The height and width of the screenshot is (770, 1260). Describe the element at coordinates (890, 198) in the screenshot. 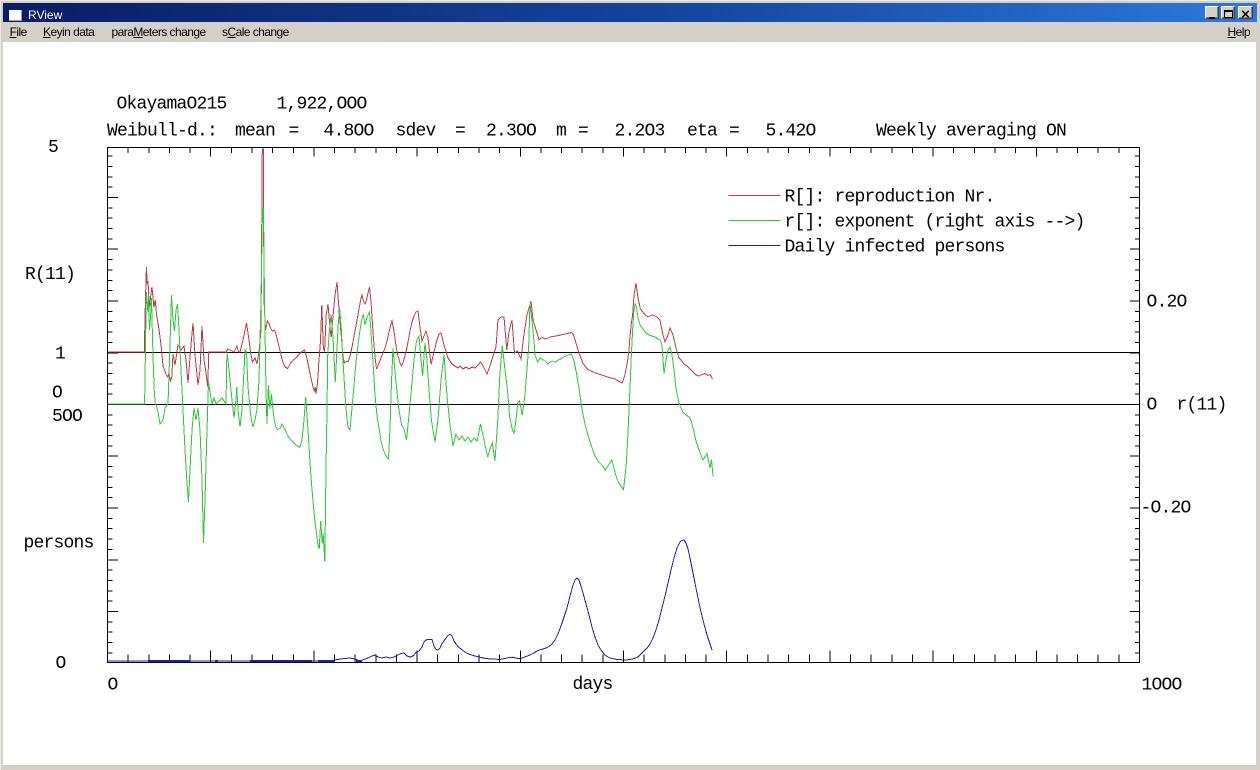

I see `svg-text: R[]: reproduction Nr.` at that location.